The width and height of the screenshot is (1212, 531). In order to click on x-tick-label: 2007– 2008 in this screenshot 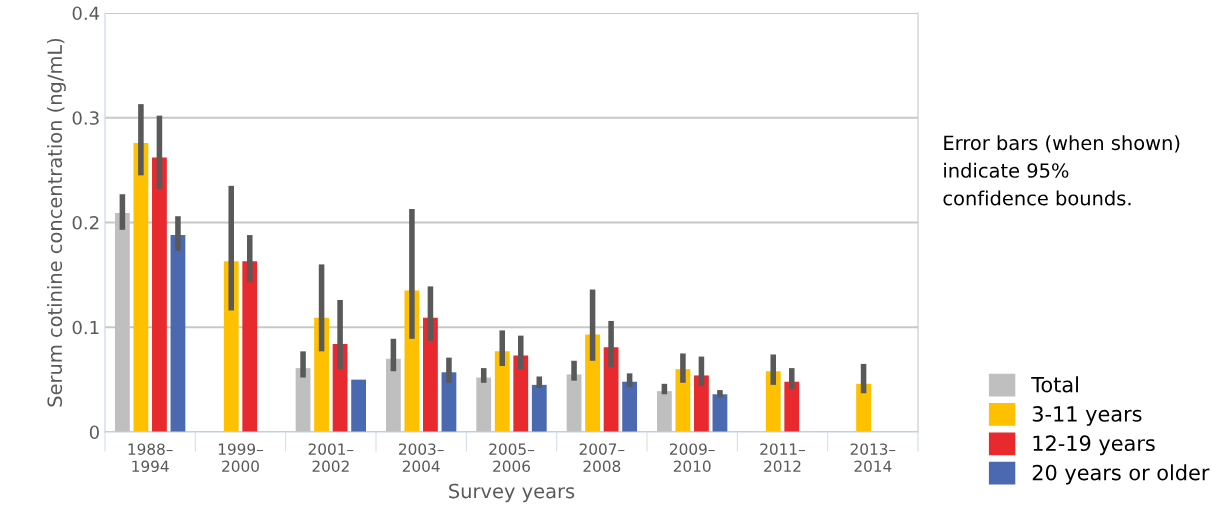, I will do `click(602, 458)`.